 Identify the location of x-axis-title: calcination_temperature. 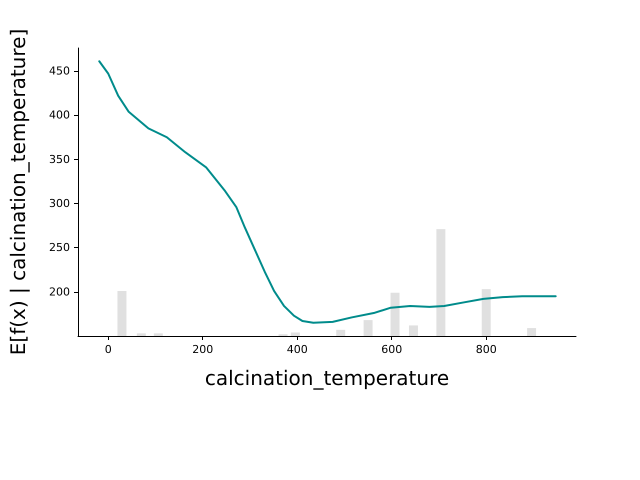
(327, 378).